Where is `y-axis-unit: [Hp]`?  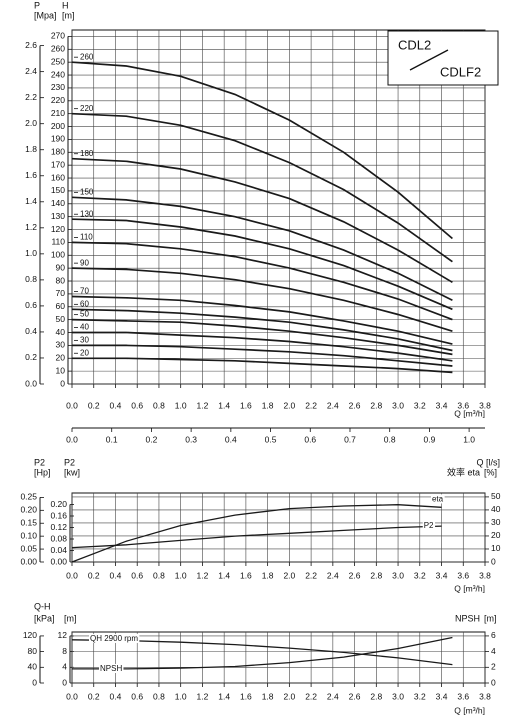 y-axis-unit: [Hp] is located at coordinates (42, 472).